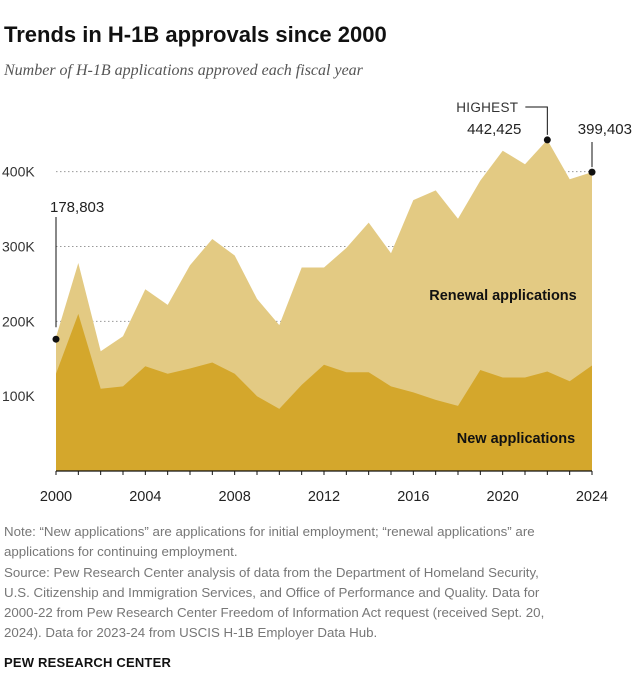  Describe the element at coordinates (503, 497) in the screenshot. I see `x-tick-label: 2020` at that location.